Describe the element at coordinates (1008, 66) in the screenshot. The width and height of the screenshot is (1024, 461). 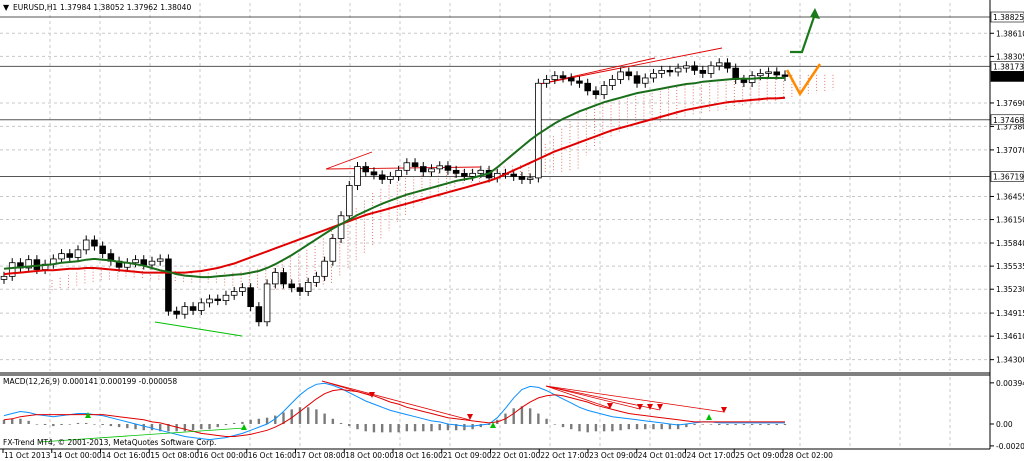
I see `level-label: 1.38173` at that location.